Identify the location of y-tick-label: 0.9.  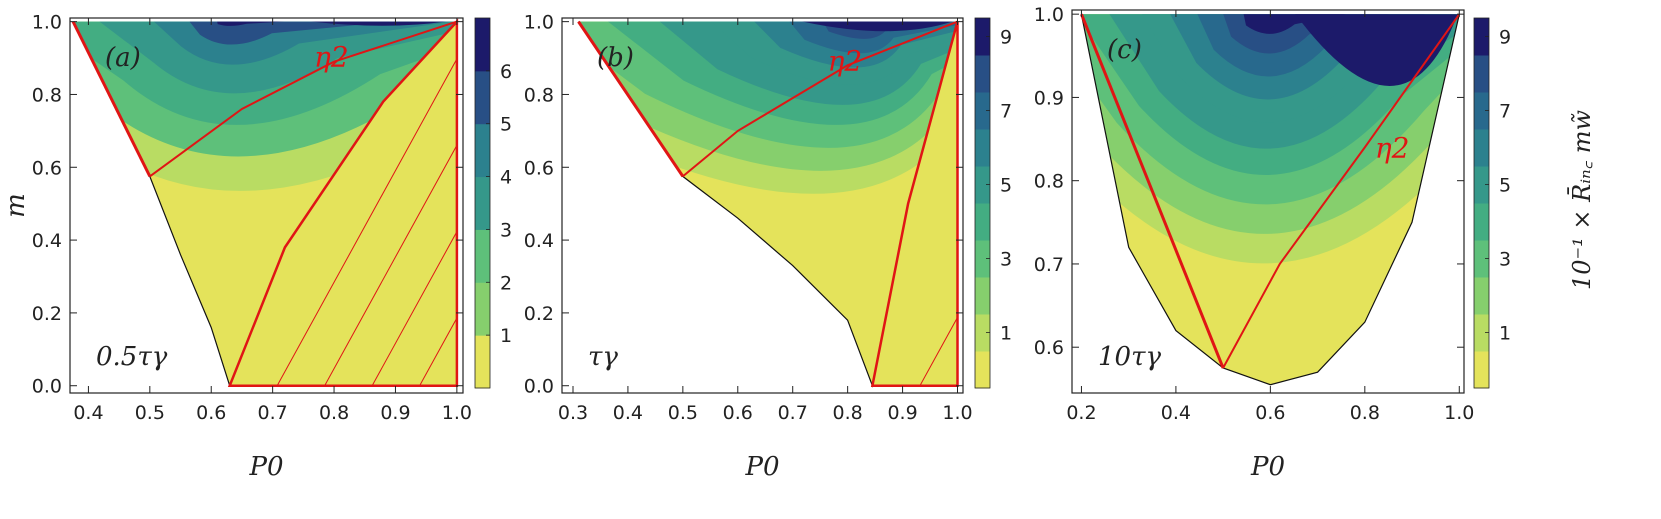
(1049, 98).